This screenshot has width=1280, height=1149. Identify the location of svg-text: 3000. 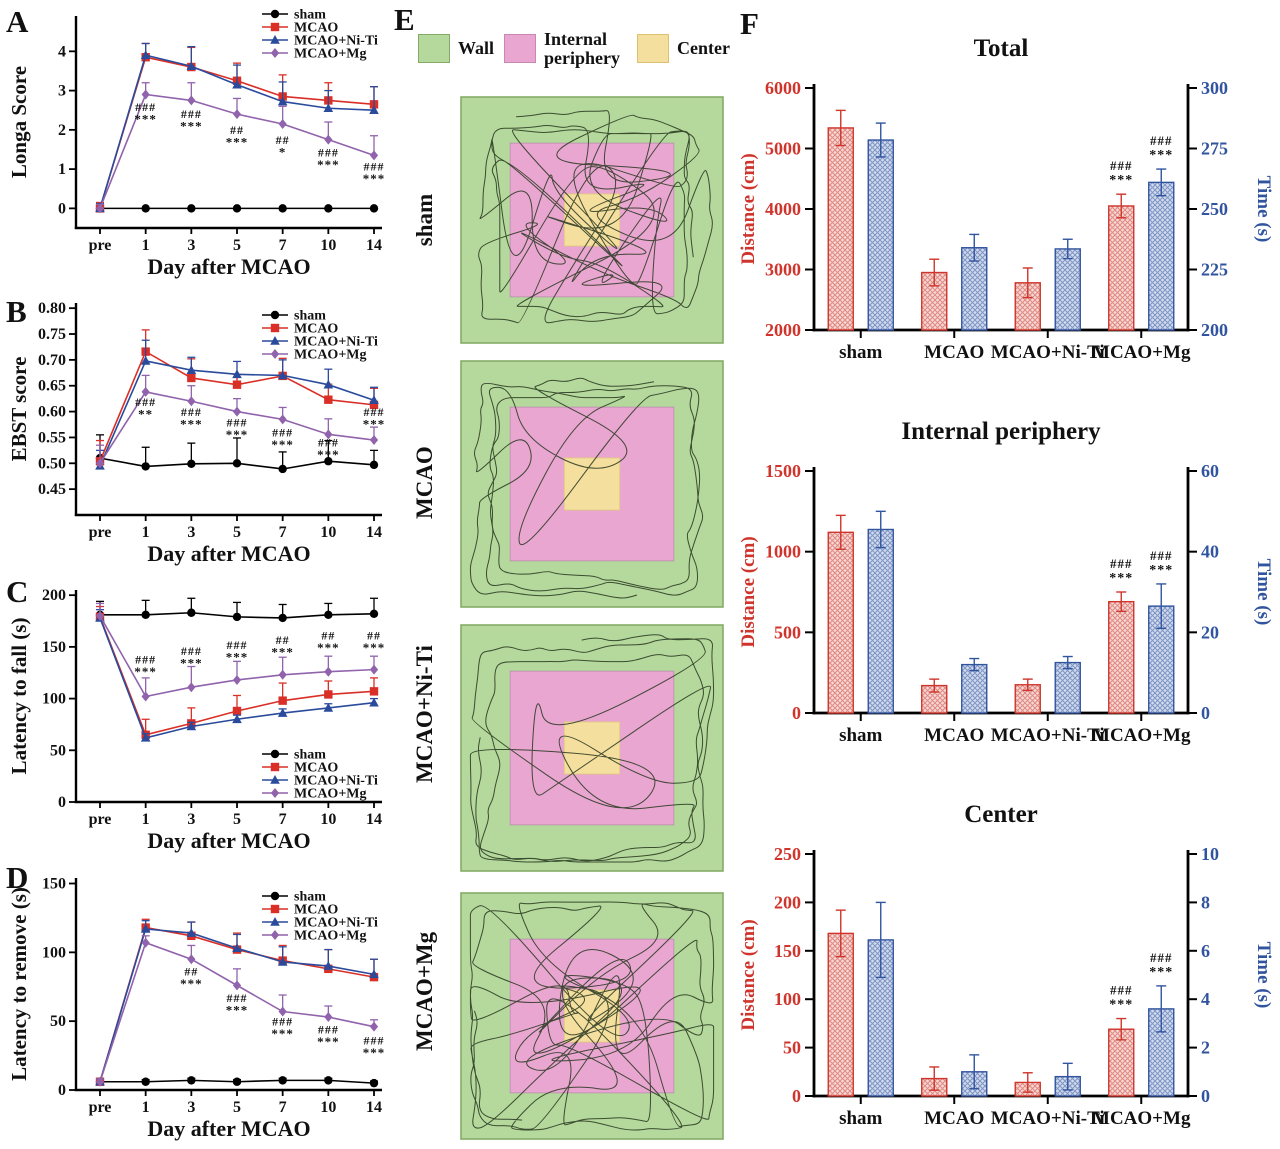
(783, 270).